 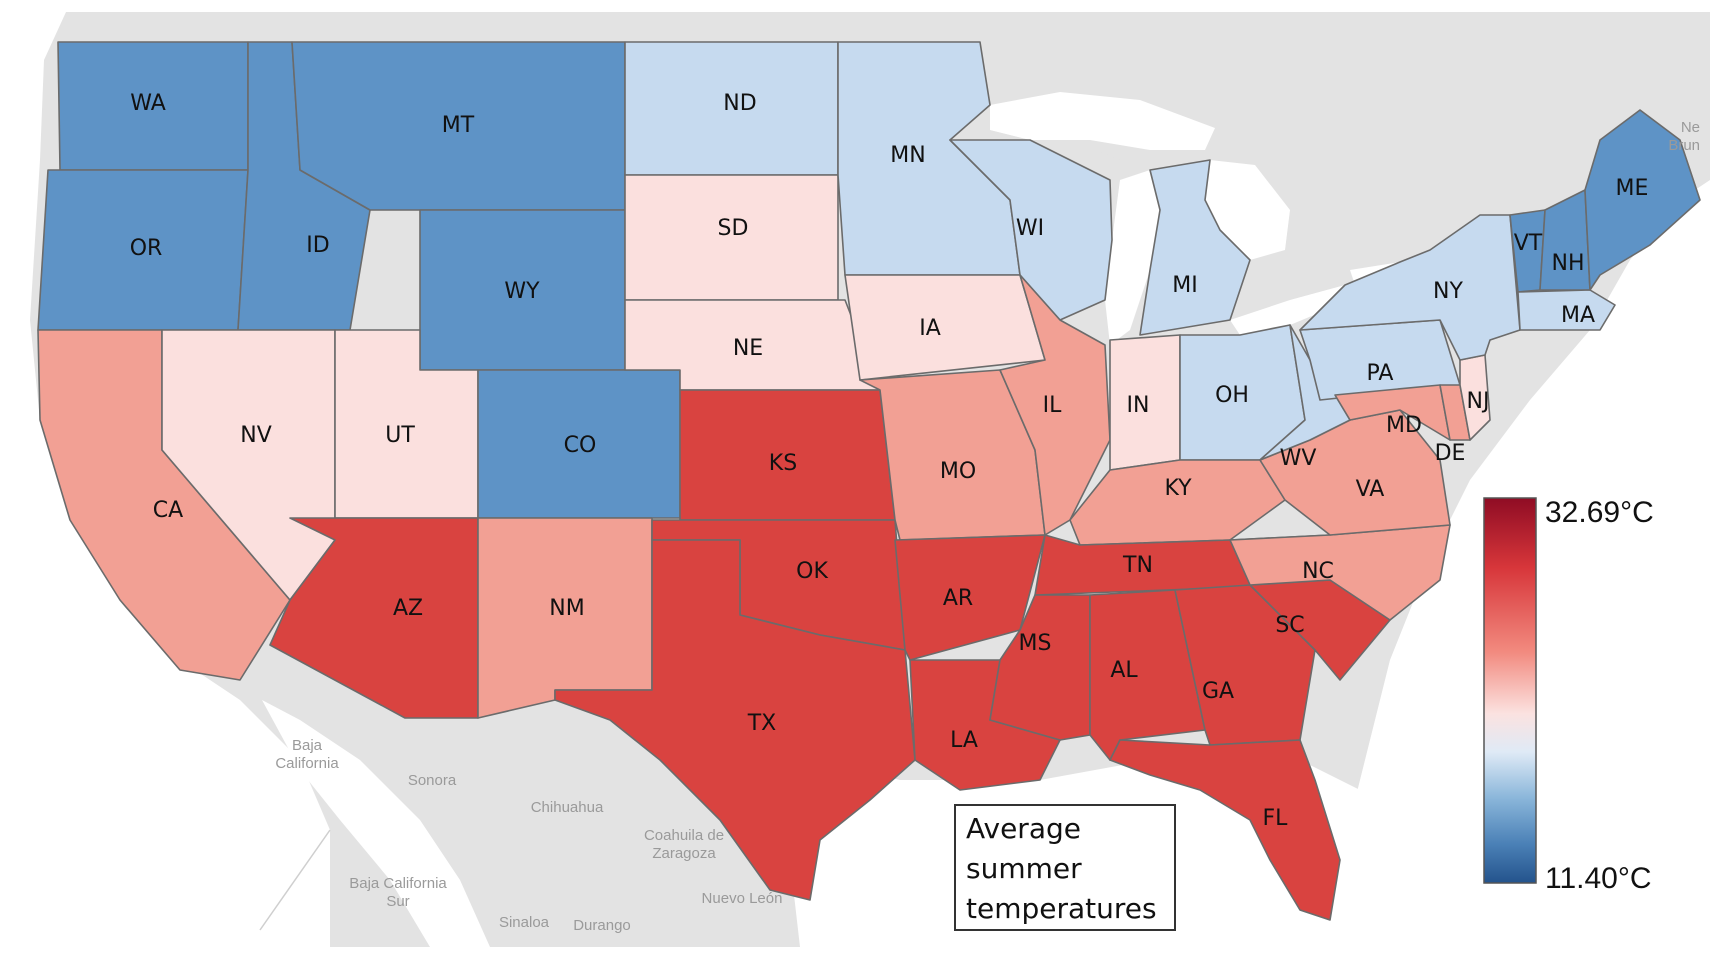 I want to click on caption-line-2: summer, so click(x=1024, y=868).